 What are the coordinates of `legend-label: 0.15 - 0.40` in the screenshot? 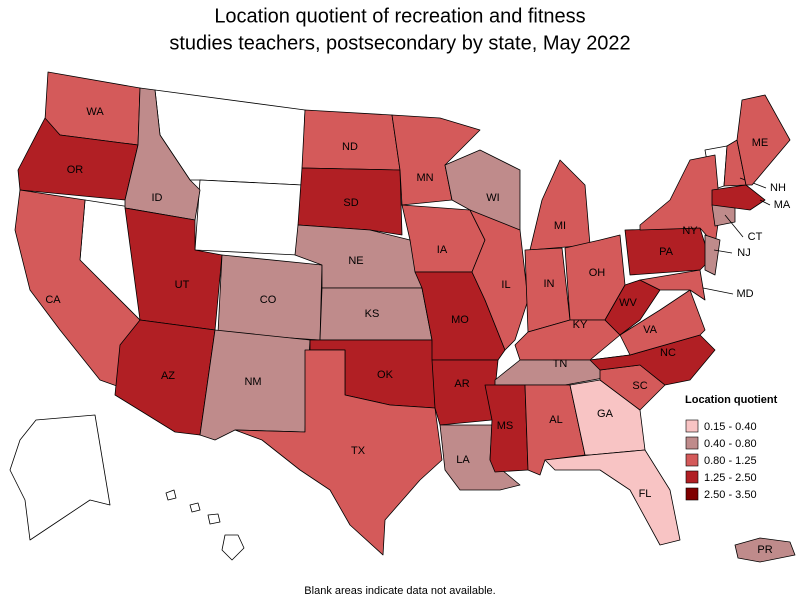 It's located at (730, 427).